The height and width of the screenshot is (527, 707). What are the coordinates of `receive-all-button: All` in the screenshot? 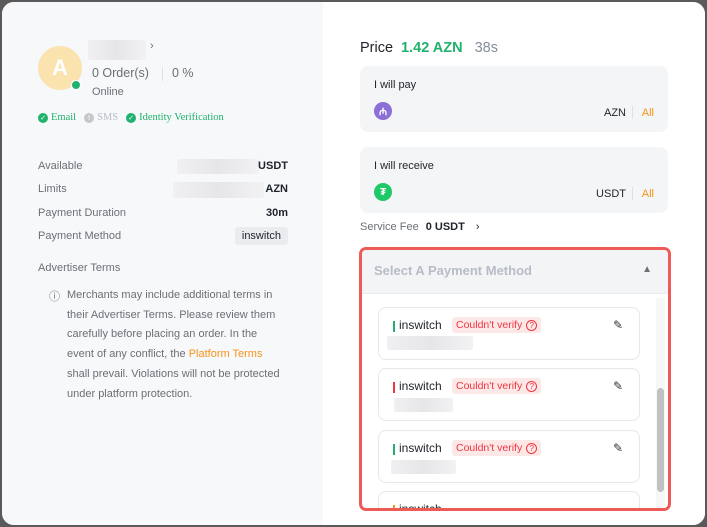 It's located at (647, 194).